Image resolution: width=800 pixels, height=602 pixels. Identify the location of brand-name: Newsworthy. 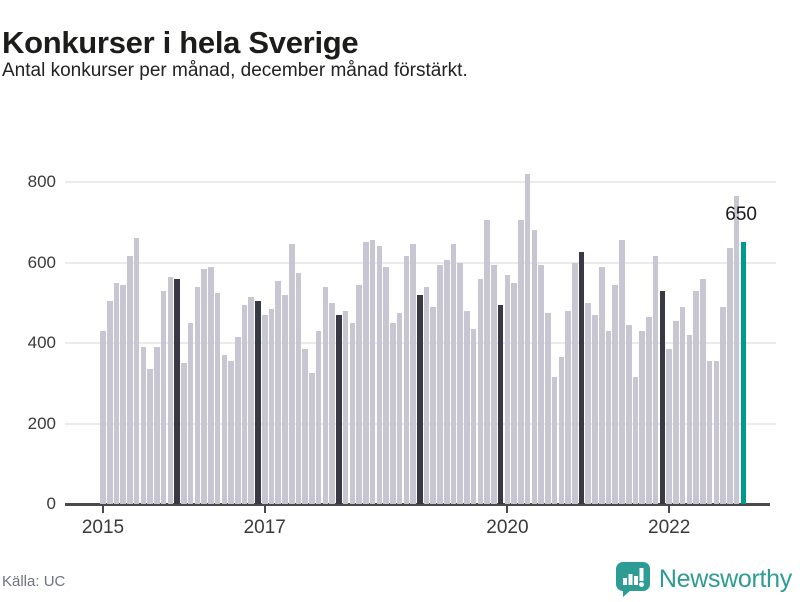
(725, 578).